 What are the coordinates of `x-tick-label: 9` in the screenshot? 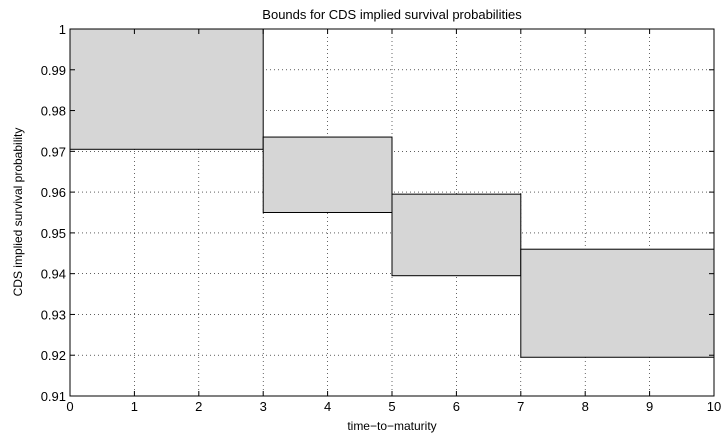 It's located at (649, 406).